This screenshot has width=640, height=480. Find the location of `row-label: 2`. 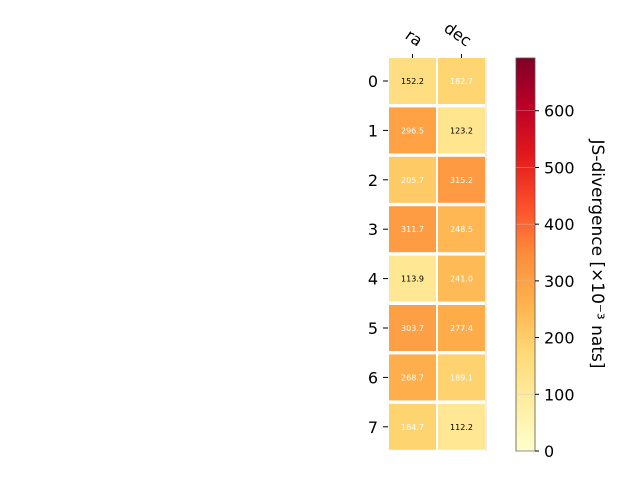

row-label: 2 is located at coordinates (373, 180).